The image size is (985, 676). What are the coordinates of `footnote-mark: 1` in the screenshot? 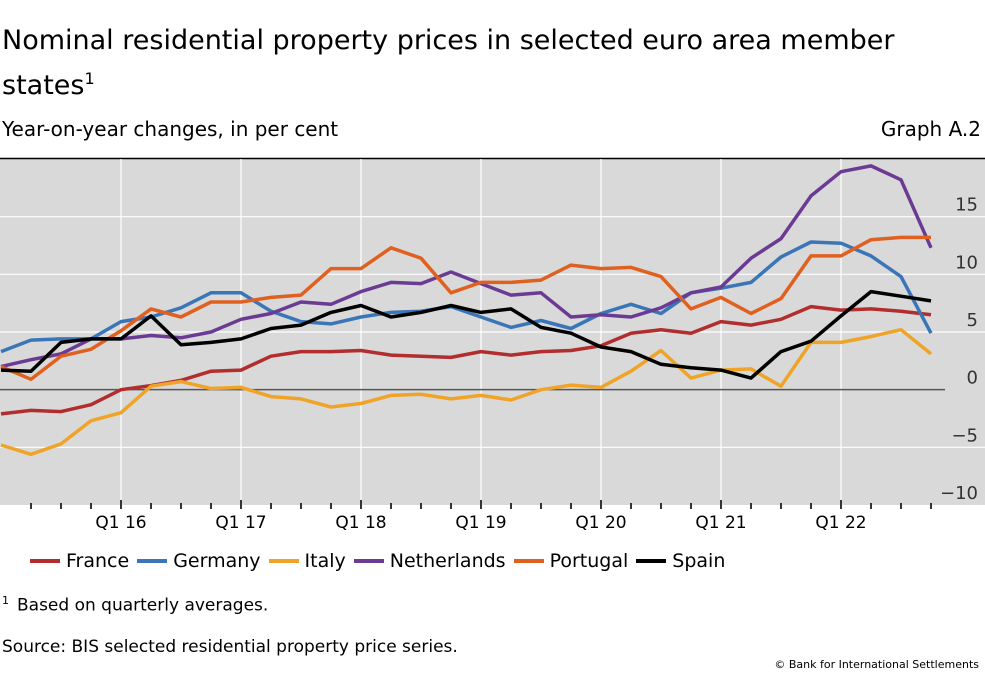 It's located at (5, 600).